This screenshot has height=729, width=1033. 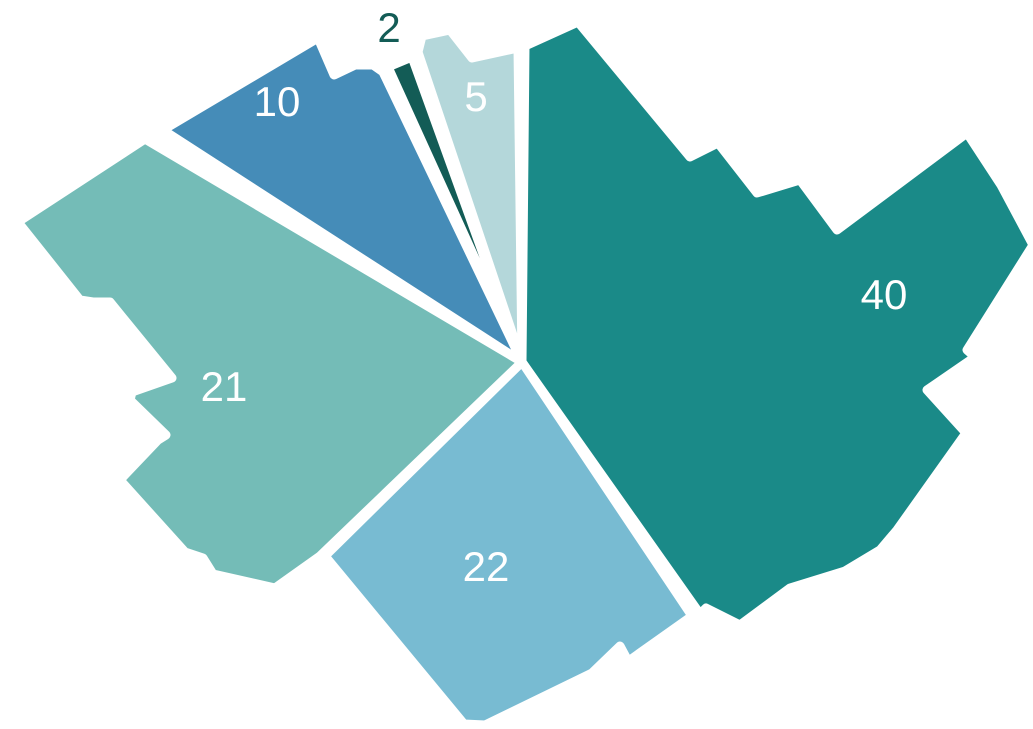 I want to click on data-label-21: 21, so click(x=224, y=386).